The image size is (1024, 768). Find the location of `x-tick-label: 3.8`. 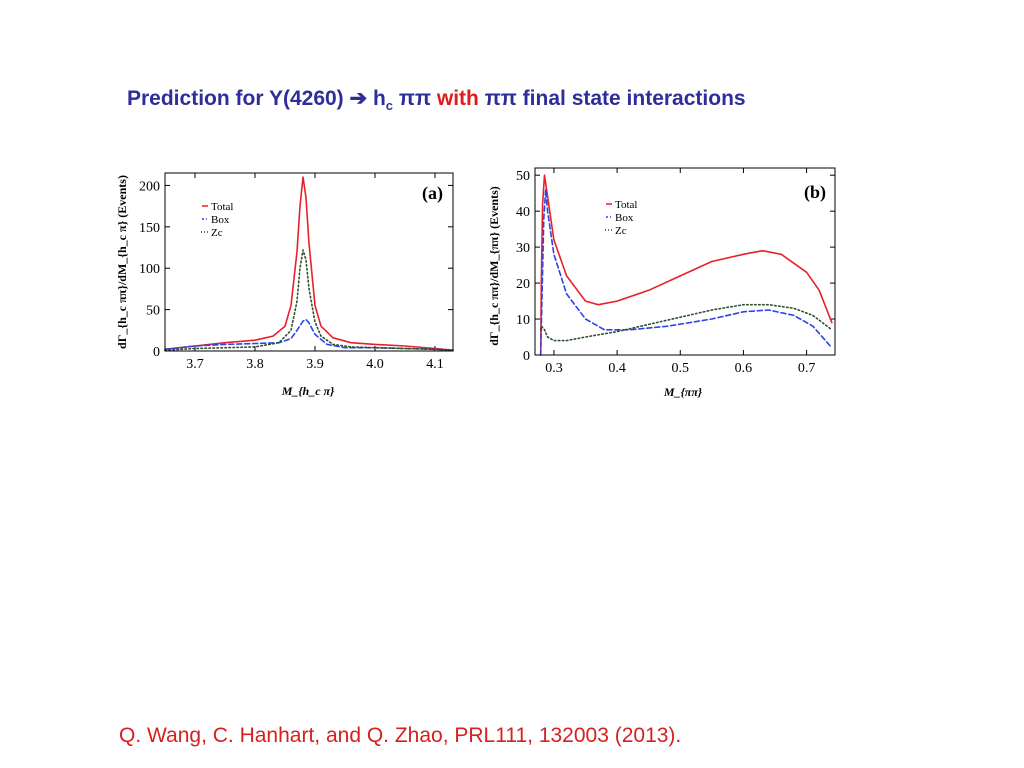

x-tick-label: 3.8 is located at coordinates (255, 364).